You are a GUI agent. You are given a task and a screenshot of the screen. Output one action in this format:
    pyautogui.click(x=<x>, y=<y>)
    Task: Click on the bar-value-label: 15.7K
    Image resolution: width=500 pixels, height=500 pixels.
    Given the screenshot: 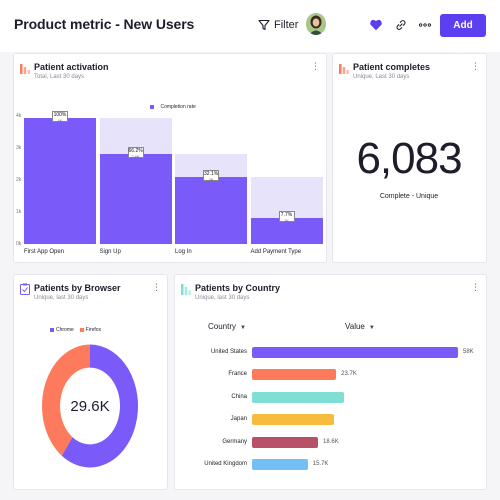 What is the action you would take?
    pyautogui.click(x=320, y=464)
    